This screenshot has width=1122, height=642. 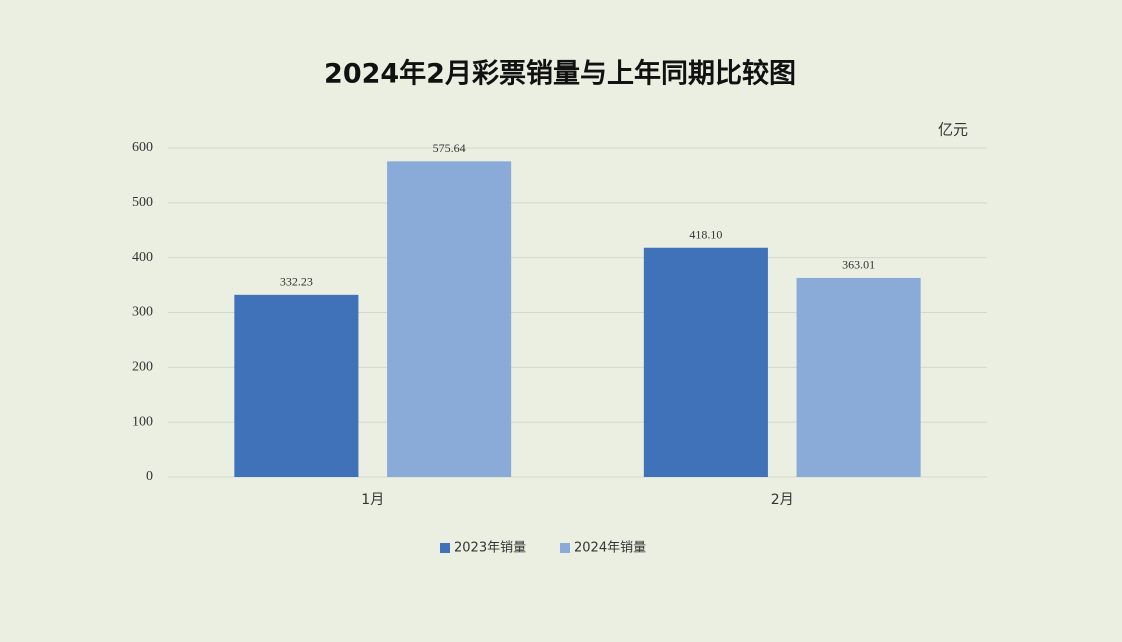 I want to click on y-tick-label: 300, so click(x=142, y=312).